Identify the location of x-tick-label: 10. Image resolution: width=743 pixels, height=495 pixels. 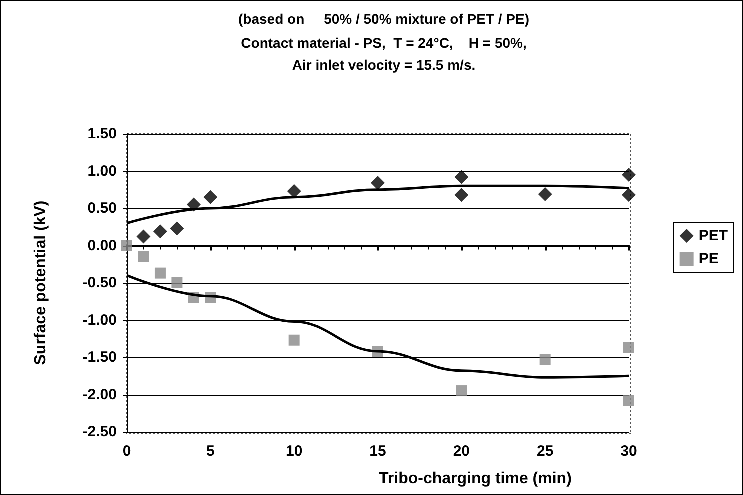
(294, 451).